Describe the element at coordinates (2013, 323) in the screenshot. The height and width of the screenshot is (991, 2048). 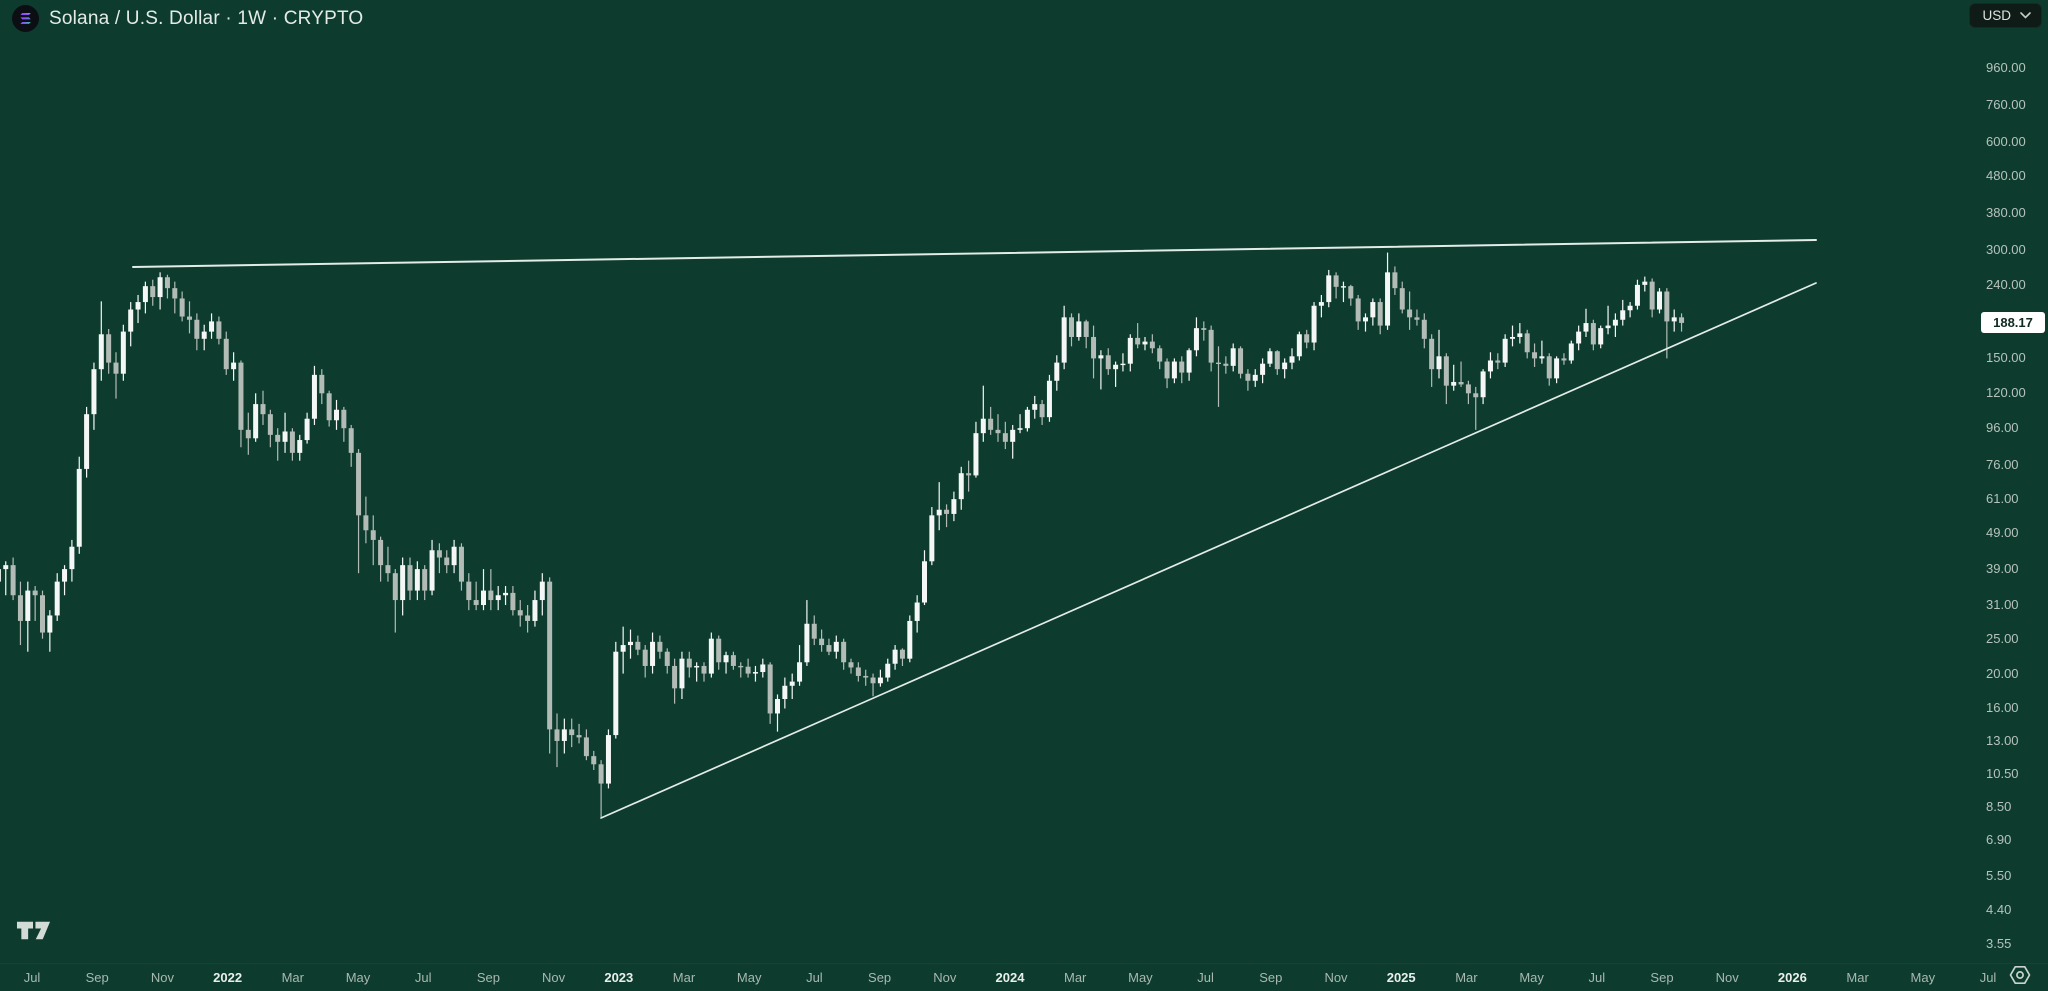
I see `last-price-label: 188.17` at that location.